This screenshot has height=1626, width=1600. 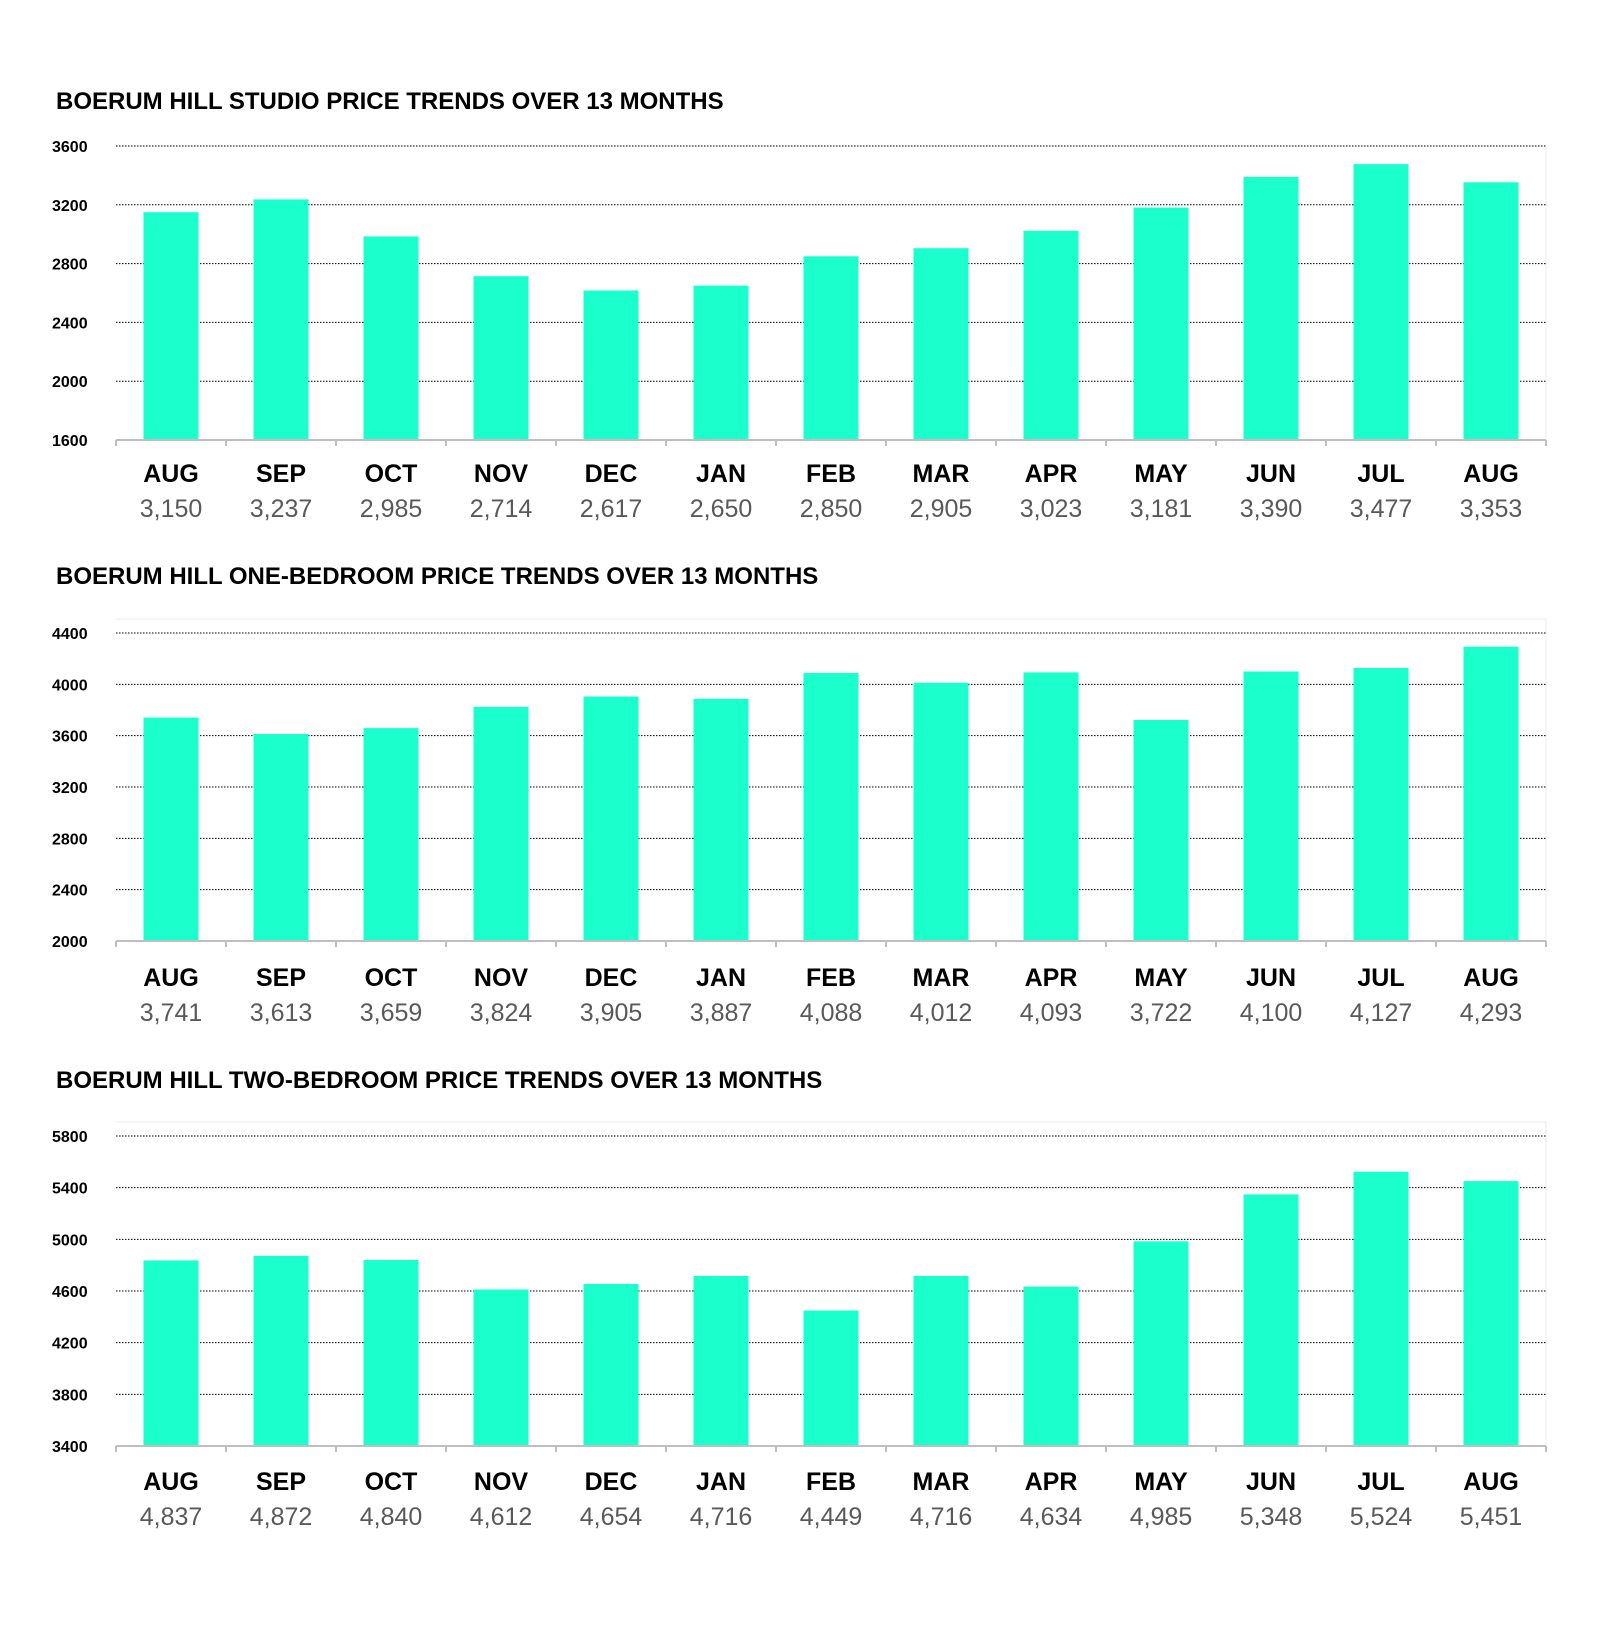 I want to click on y-tick-label: 1600, so click(x=70, y=441).